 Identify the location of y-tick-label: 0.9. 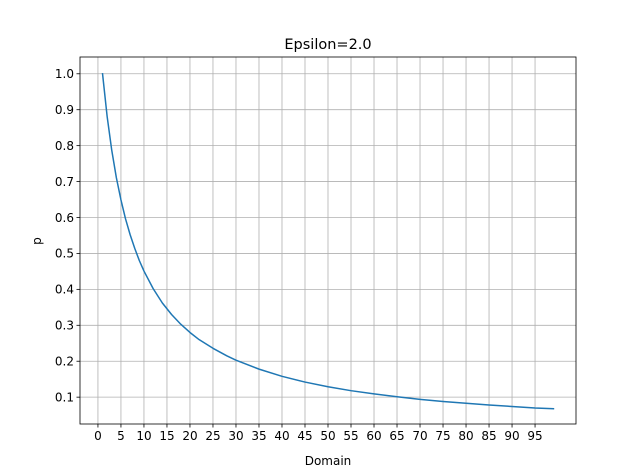
(64, 110).